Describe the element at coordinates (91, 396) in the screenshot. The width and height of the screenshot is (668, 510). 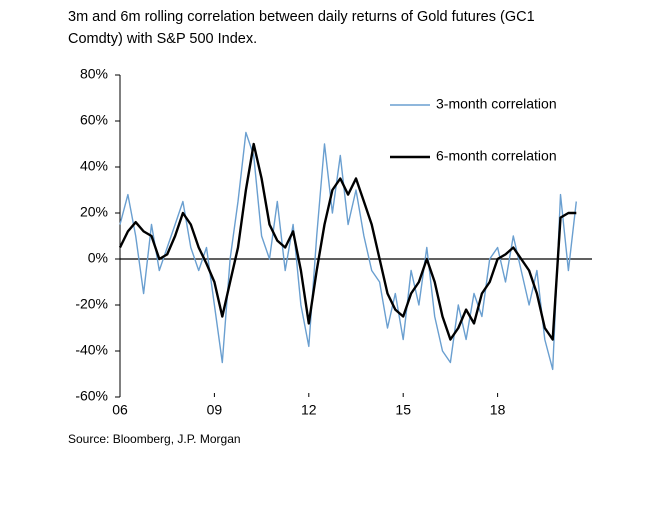
I see `y-tick-label: -60%` at that location.